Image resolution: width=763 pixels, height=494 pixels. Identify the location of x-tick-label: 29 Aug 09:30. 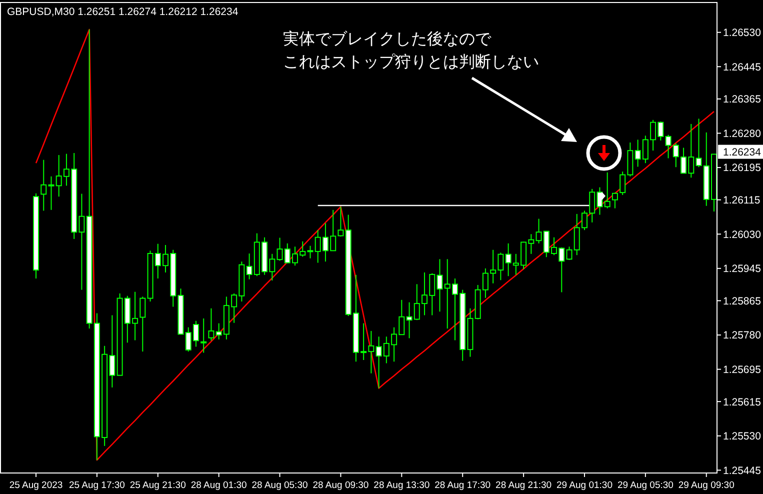
(706, 485).